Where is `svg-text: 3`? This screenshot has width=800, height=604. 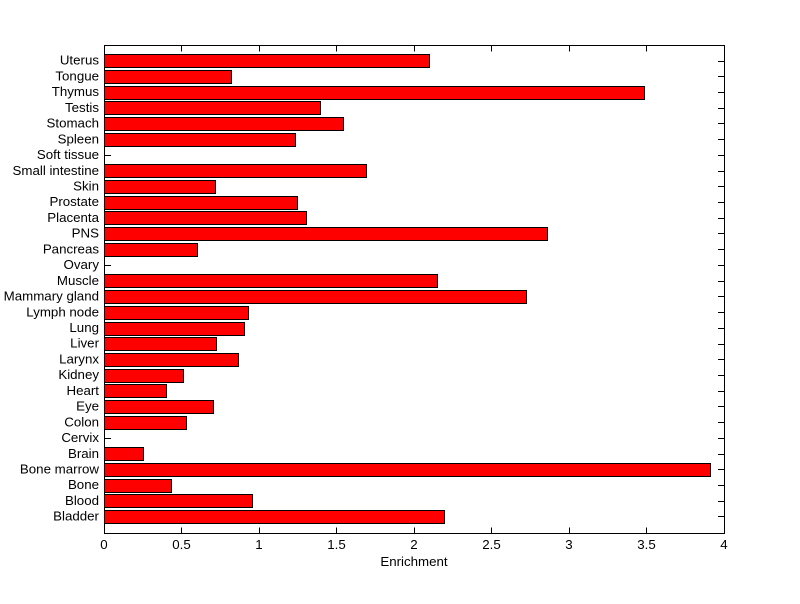
svg-text: 3 is located at coordinates (568, 544).